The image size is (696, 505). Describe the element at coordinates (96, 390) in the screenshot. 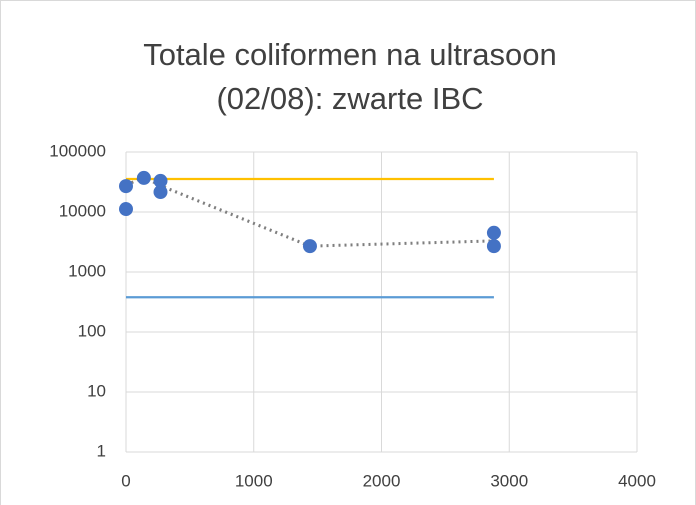

I see `y-tick-label: 10` at that location.